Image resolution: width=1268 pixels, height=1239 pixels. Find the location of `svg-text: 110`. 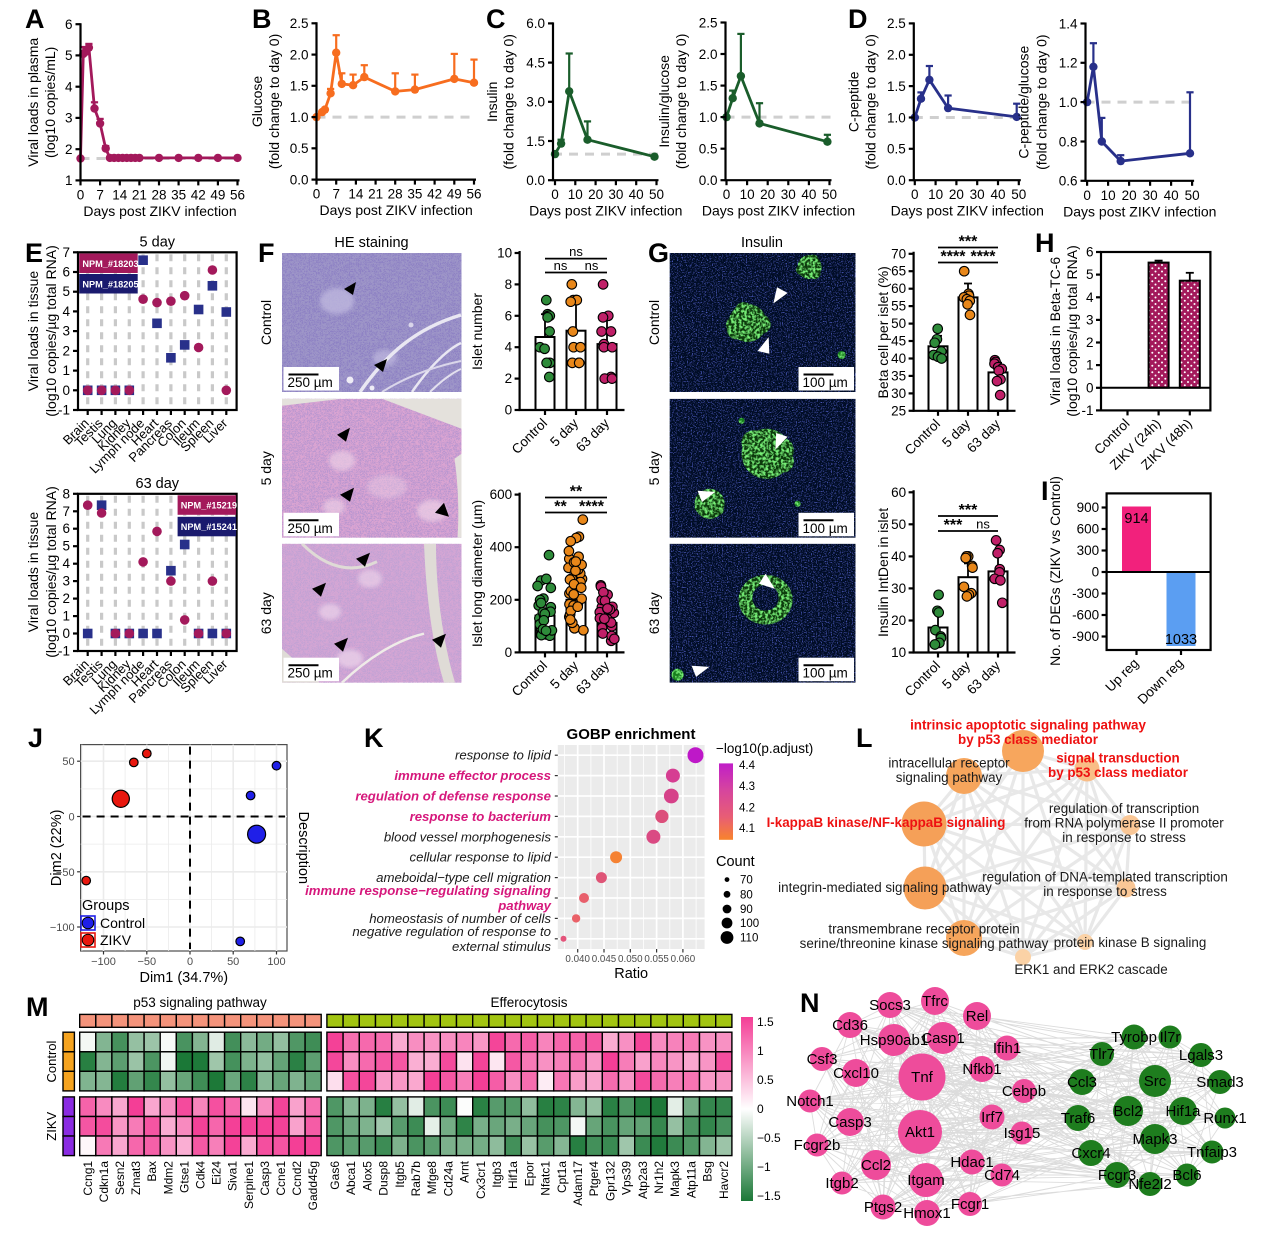

svg-text: 110 is located at coordinates (749, 939).